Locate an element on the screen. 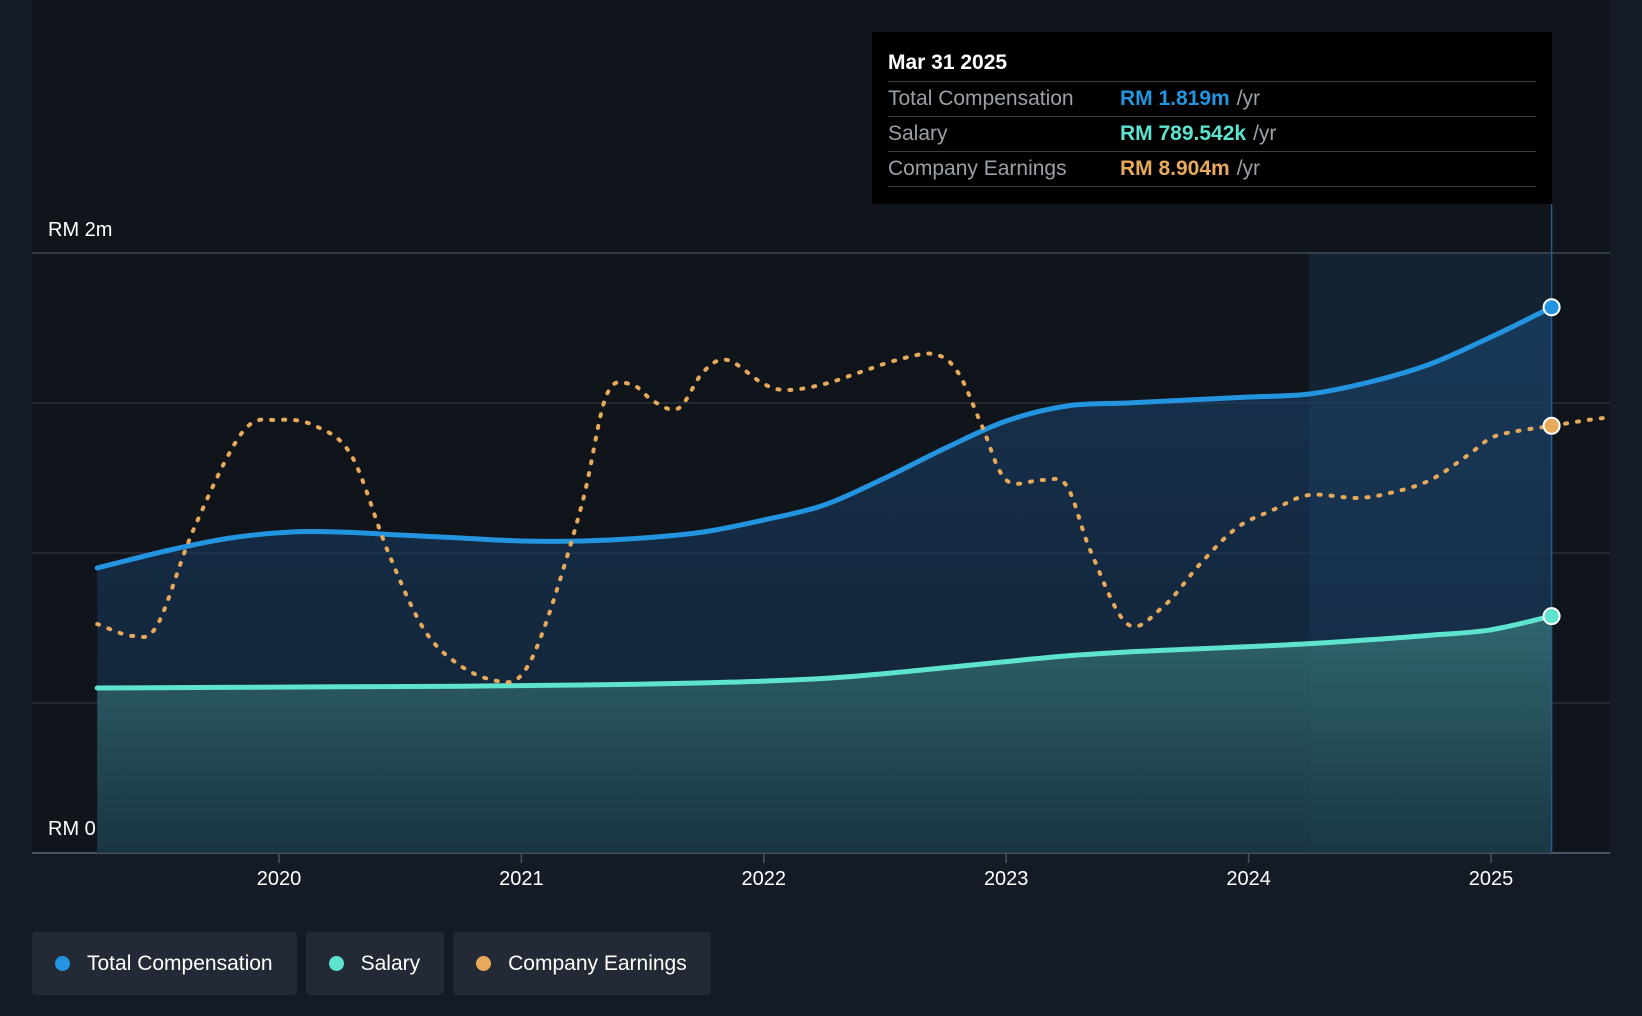 The image size is (1642, 1016). tooltip-label: Salary is located at coordinates (918, 133).